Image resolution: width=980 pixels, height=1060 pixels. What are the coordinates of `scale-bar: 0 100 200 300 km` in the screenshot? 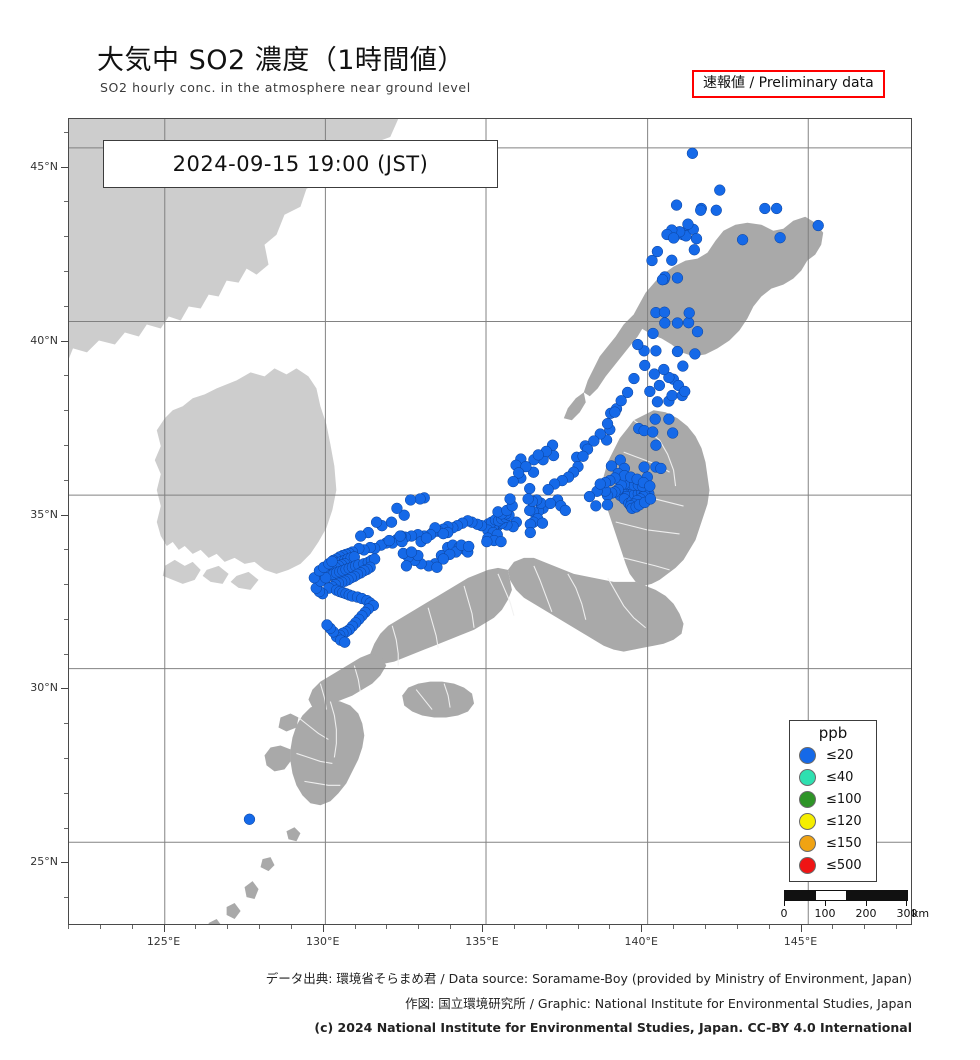 It's located at (855, 906).